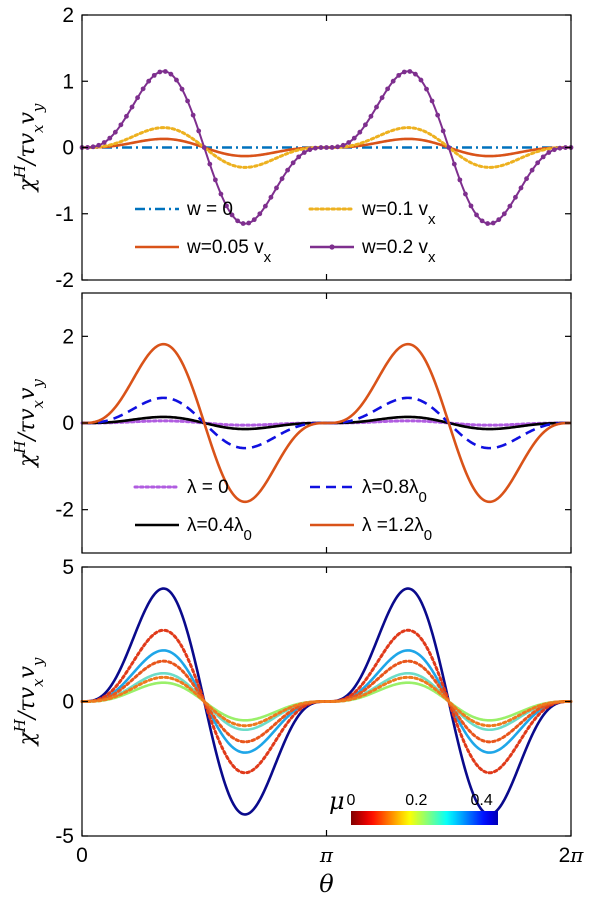 This screenshot has height=907, width=589. Describe the element at coordinates (398, 251) in the screenshot. I see `legend-label: w=0.2 vx` at that location.